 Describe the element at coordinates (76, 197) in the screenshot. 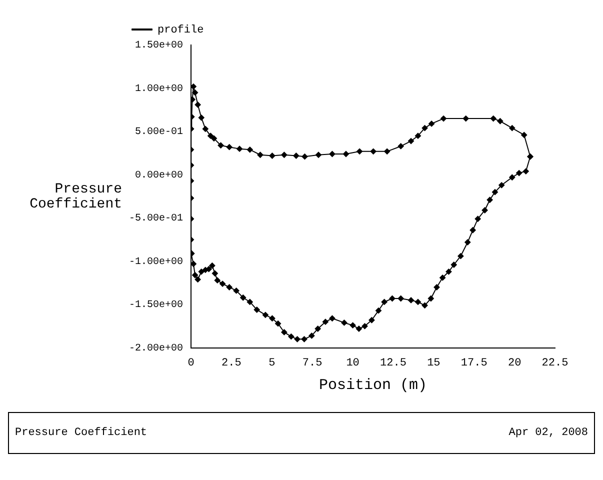

I see `y-axis-title: Pressure Coefficient` at that location.